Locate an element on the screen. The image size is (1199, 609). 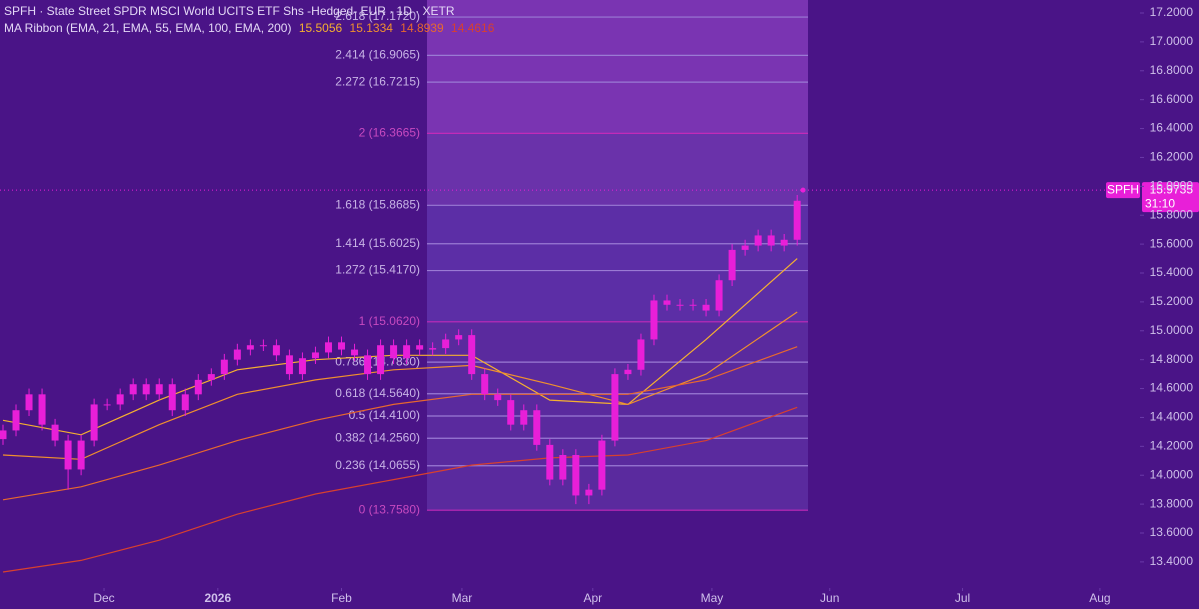
fib-label: 2.272 (16.7215) is located at coordinates (377, 81).